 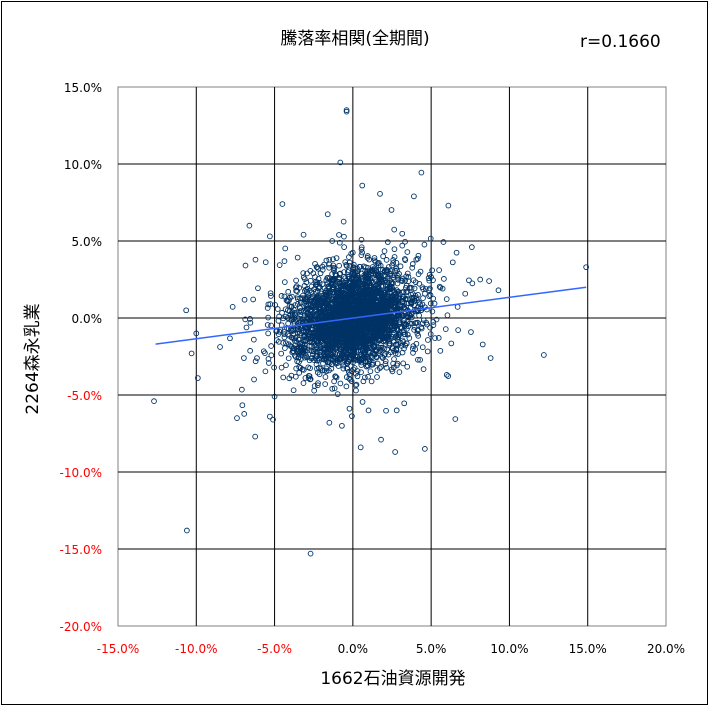 What do you see at coordinates (196, 649) in the screenshot?
I see `x-tick-label: -10.0%` at bounding box center [196, 649].